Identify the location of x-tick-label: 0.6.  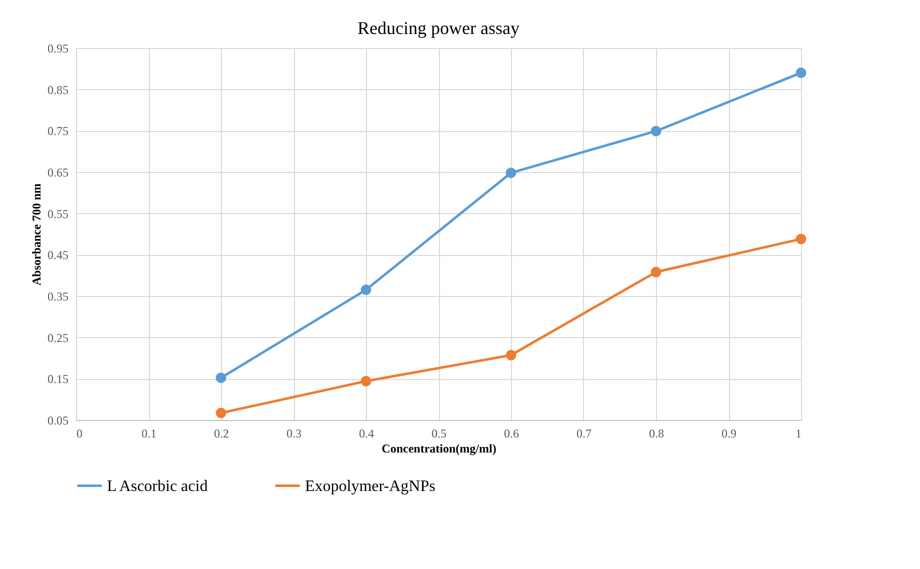
(511, 433).